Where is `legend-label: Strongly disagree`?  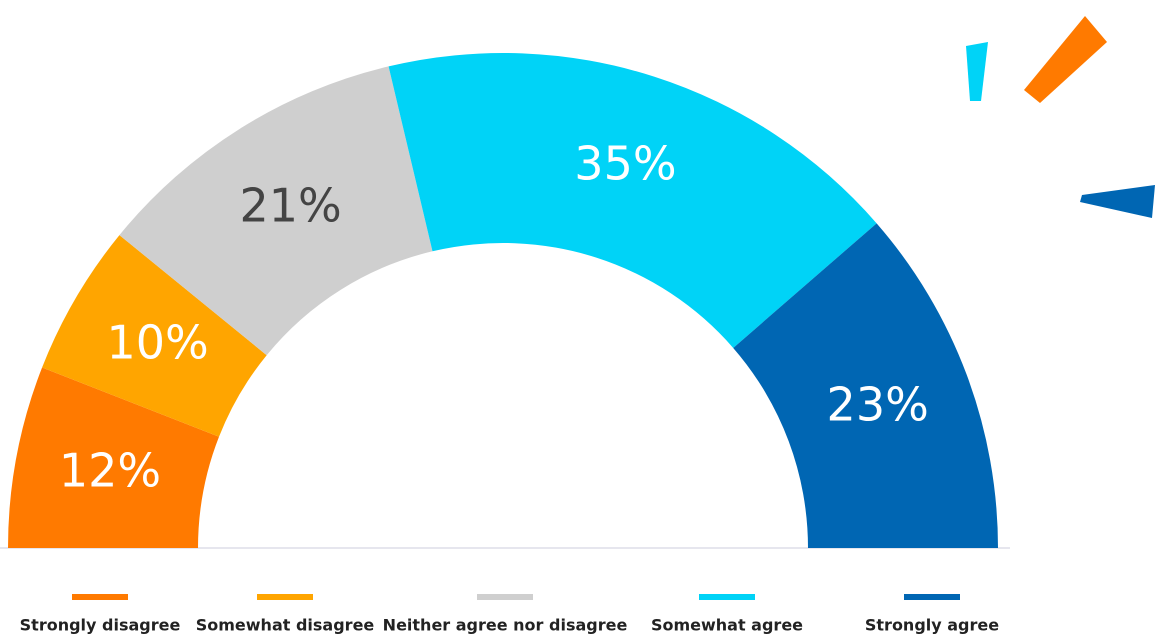
legend-label: Strongly disagree is located at coordinates (100, 625).